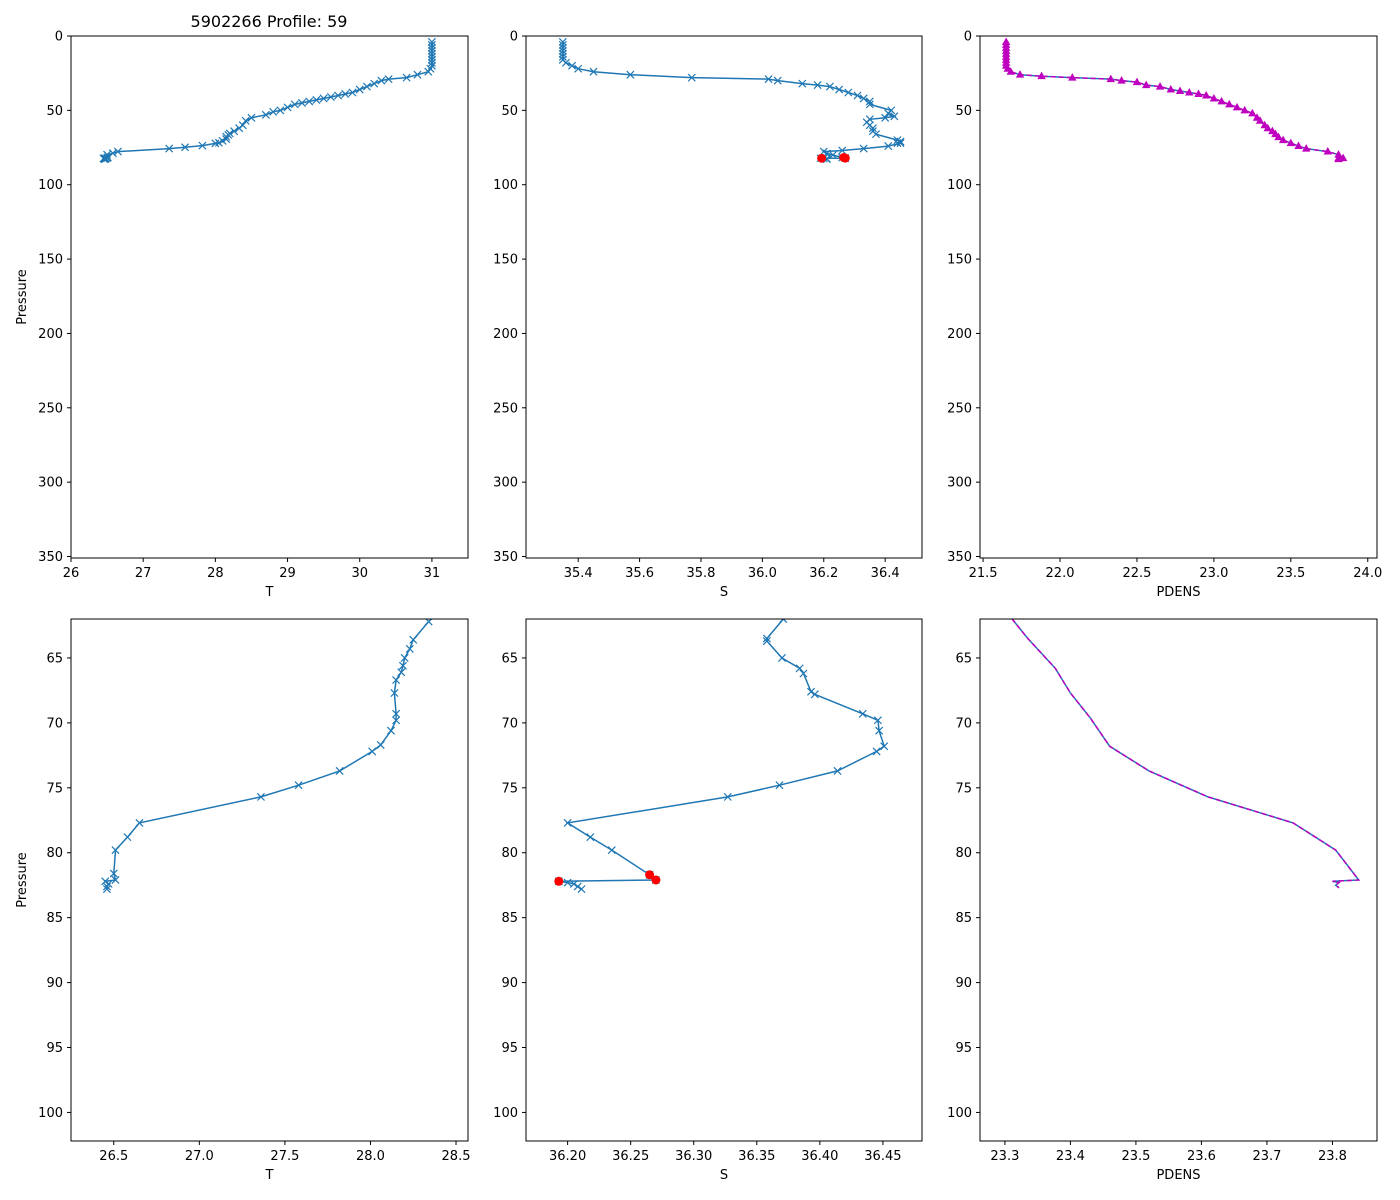  What do you see at coordinates (287, 573) in the screenshot?
I see `x-tick-label: 29` at bounding box center [287, 573].